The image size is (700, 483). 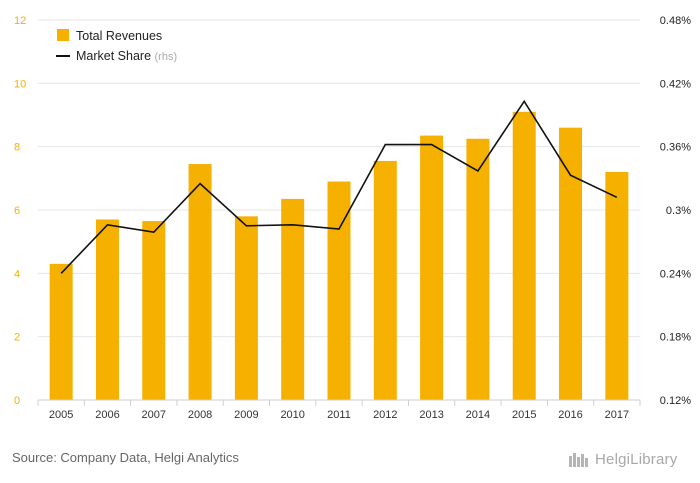 I want to click on legend-rhs-suffix: (rhs), so click(x=166, y=57).